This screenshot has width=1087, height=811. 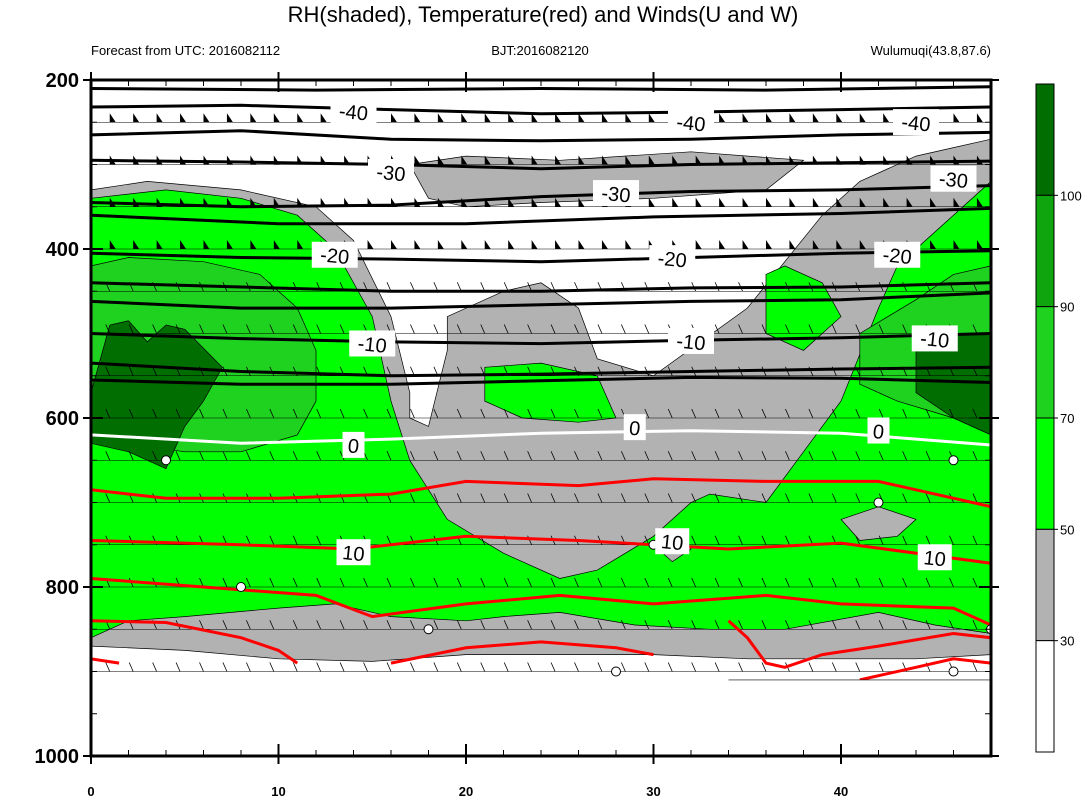 I want to click on temp-contour--20, so click(x=541, y=256).